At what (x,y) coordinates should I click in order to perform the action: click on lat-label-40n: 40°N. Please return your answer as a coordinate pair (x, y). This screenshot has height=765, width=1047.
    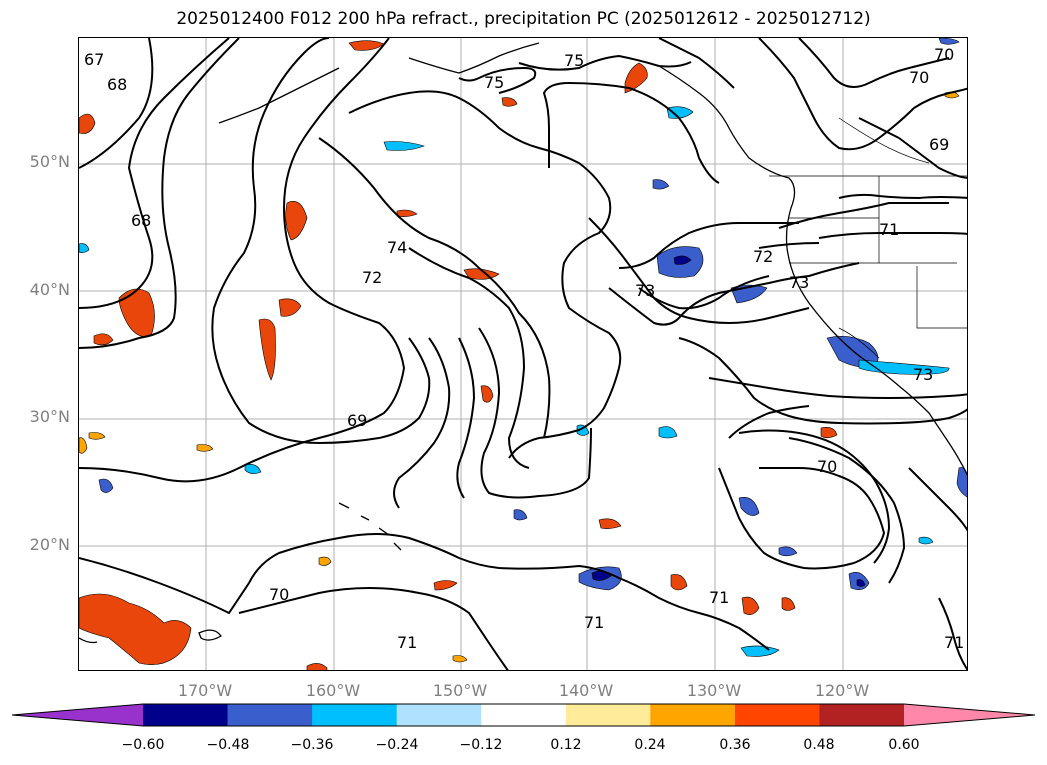
    Looking at the image, I should click on (49, 289).